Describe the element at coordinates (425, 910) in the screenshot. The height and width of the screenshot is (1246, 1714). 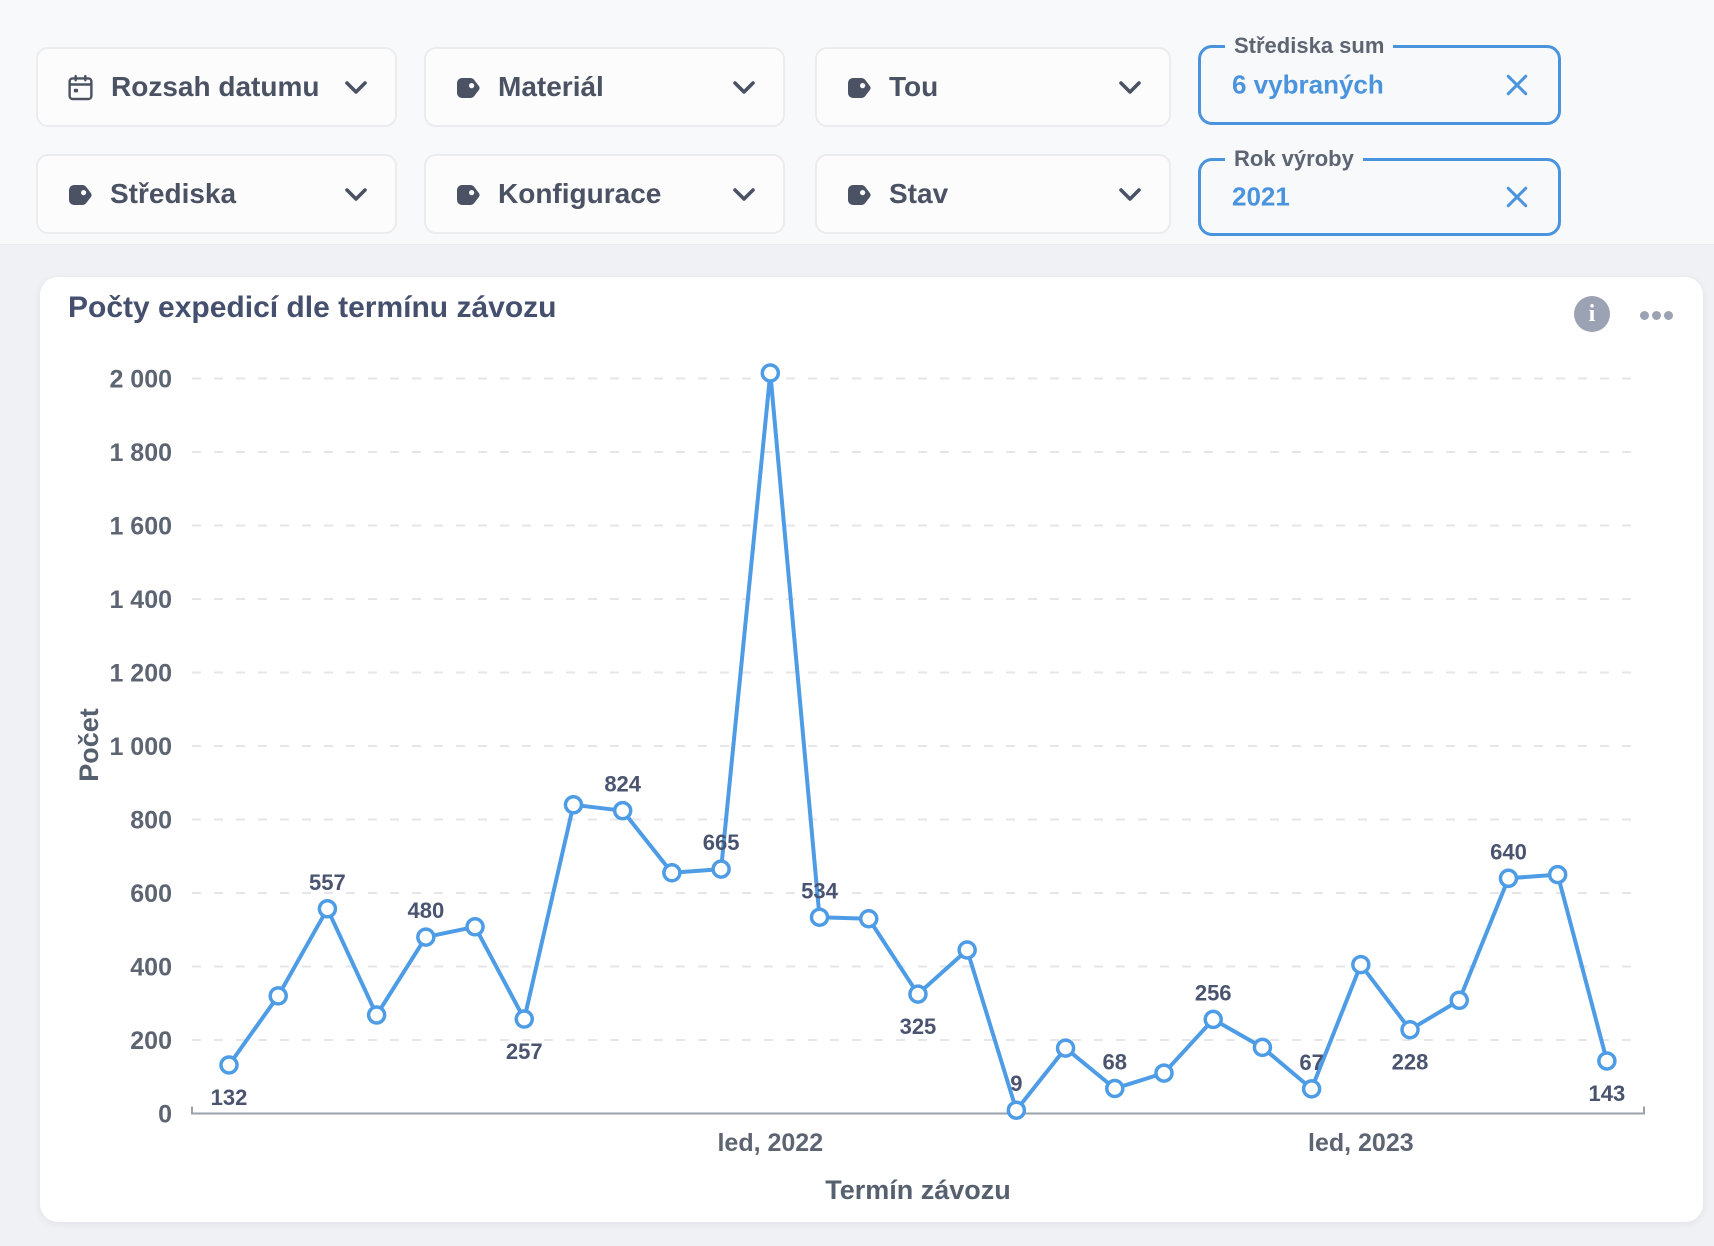
I see `data-point-label: 480` at that location.